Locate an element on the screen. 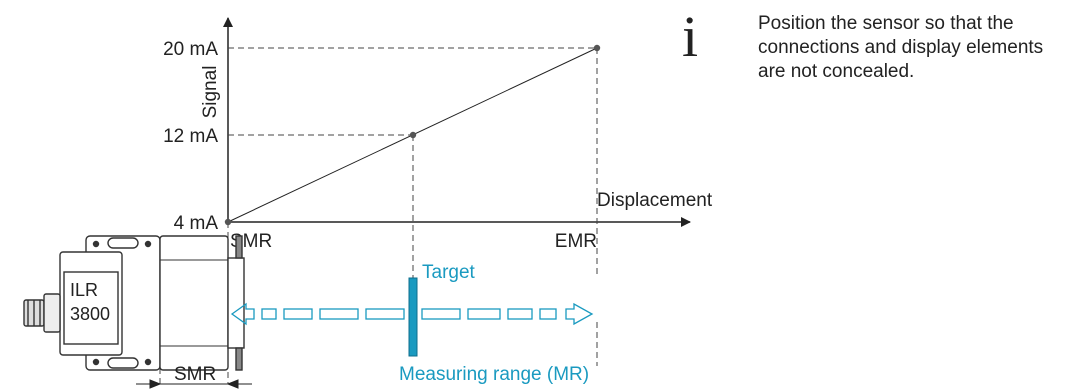  target-plate is located at coordinates (413, 317).